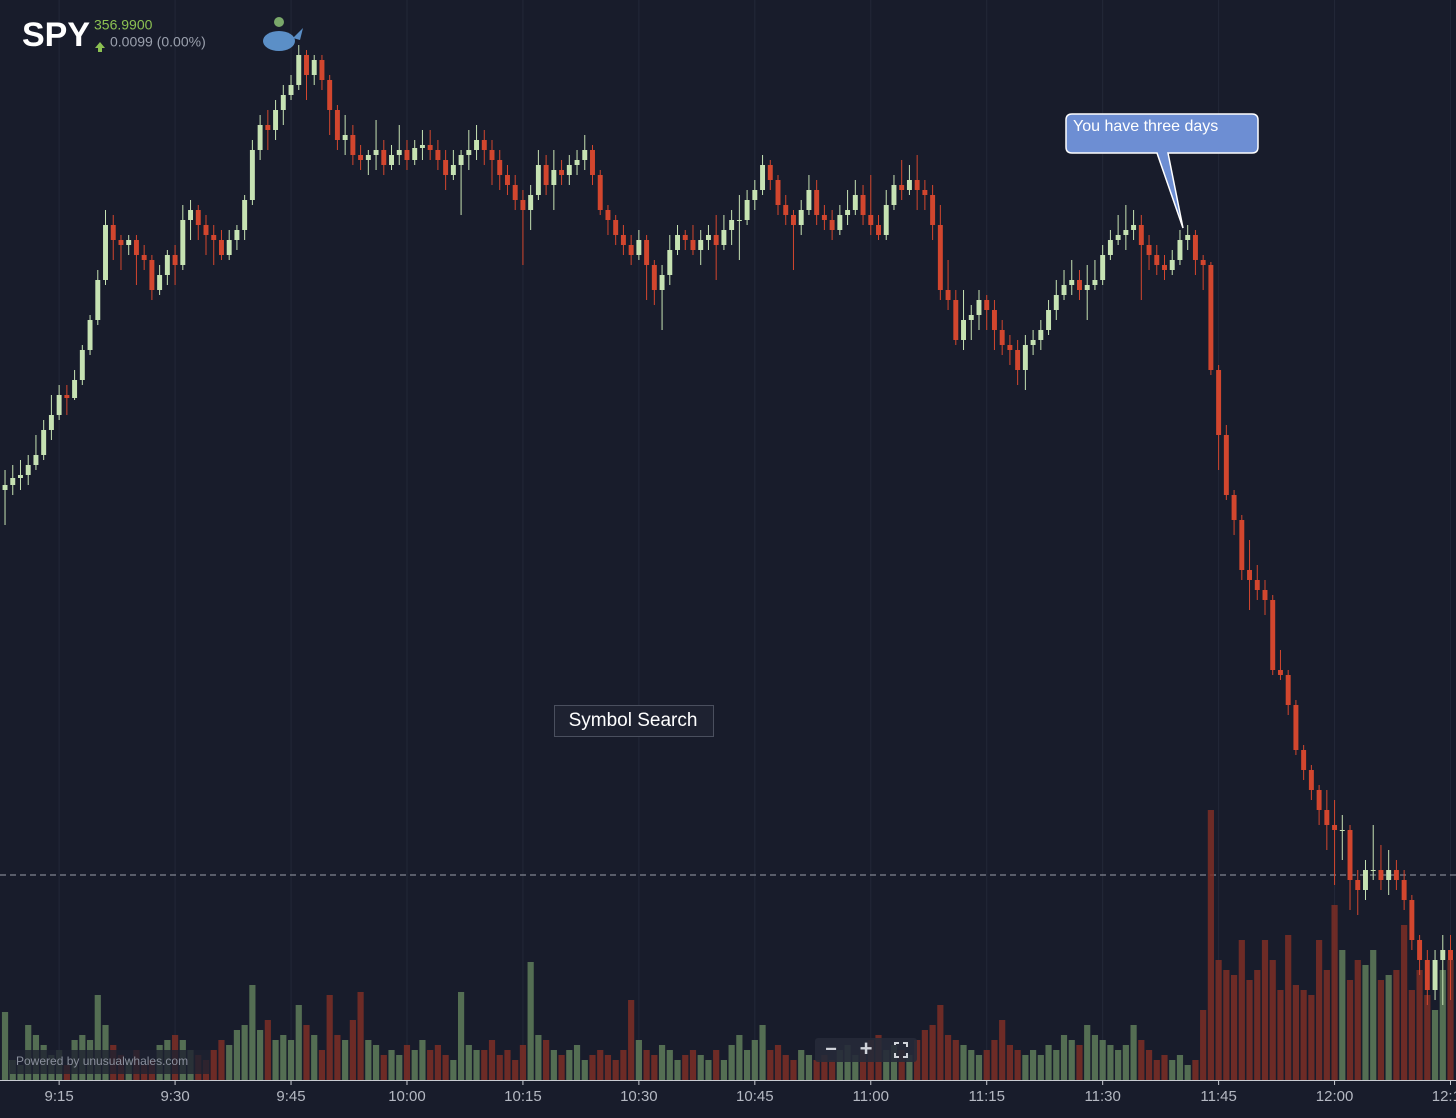  I want to click on last-price: 356.9900, so click(123, 25).